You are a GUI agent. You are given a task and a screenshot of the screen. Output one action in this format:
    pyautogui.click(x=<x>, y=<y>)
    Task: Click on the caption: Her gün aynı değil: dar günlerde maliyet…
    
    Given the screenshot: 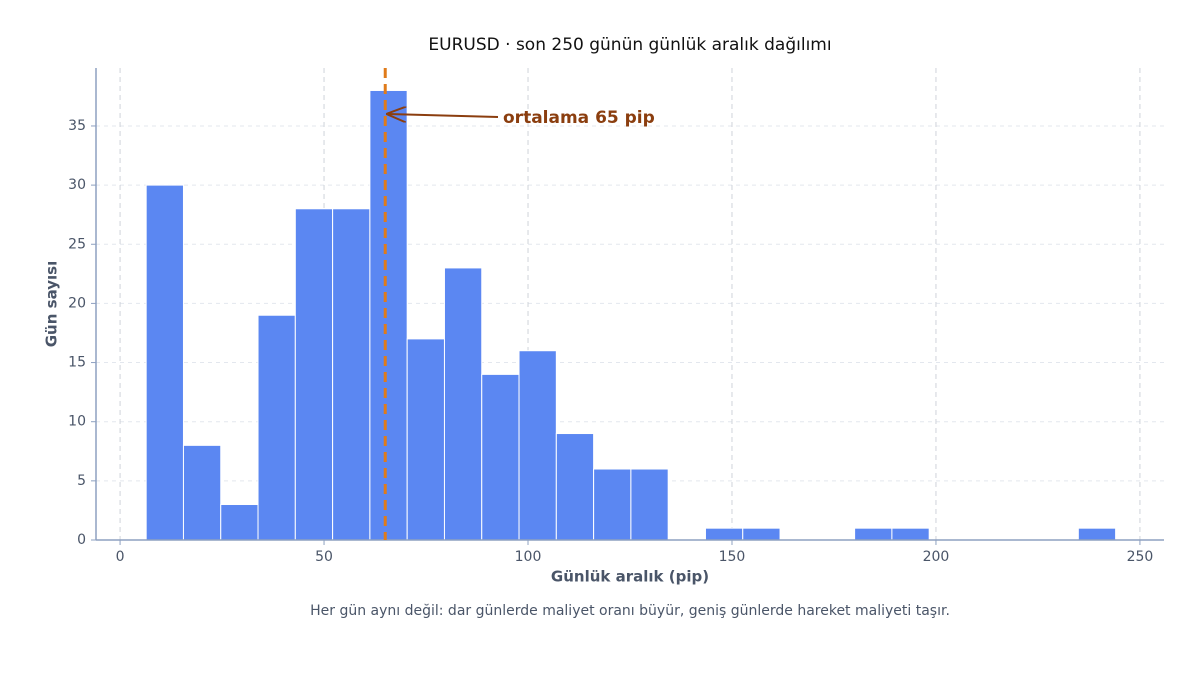 What is the action you would take?
    pyautogui.click(x=630, y=611)
    